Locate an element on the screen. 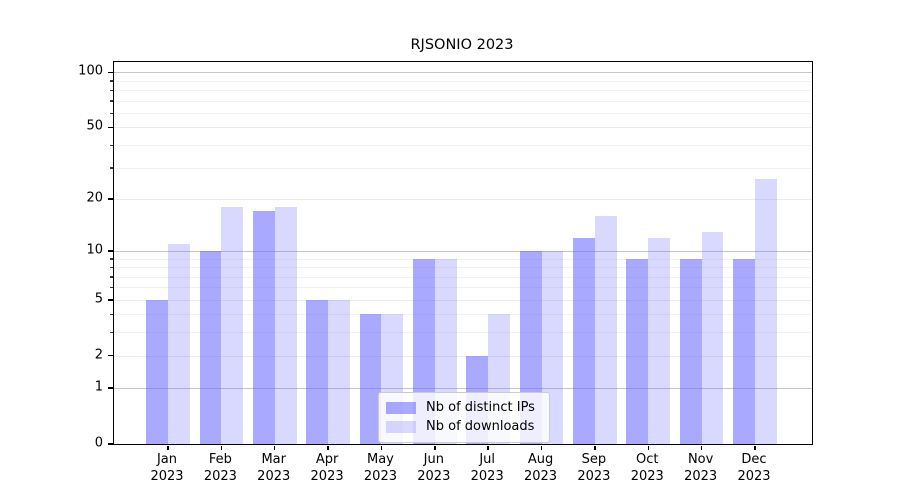 The height and width of the screenshot is (500, 900). bar-ips-sep is located at coordinates (584, 340).